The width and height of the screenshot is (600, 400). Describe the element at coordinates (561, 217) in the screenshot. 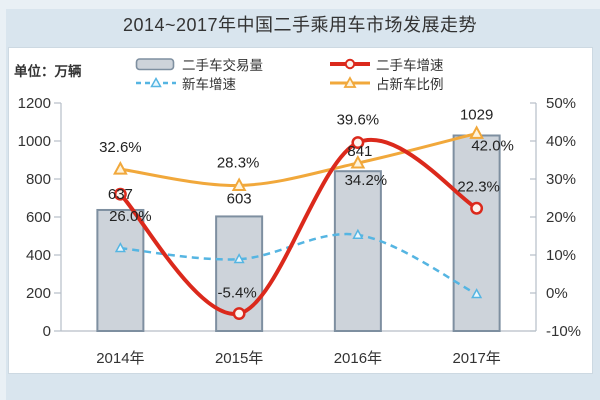

I see `right-axis-tick-label: 20%` at that location.